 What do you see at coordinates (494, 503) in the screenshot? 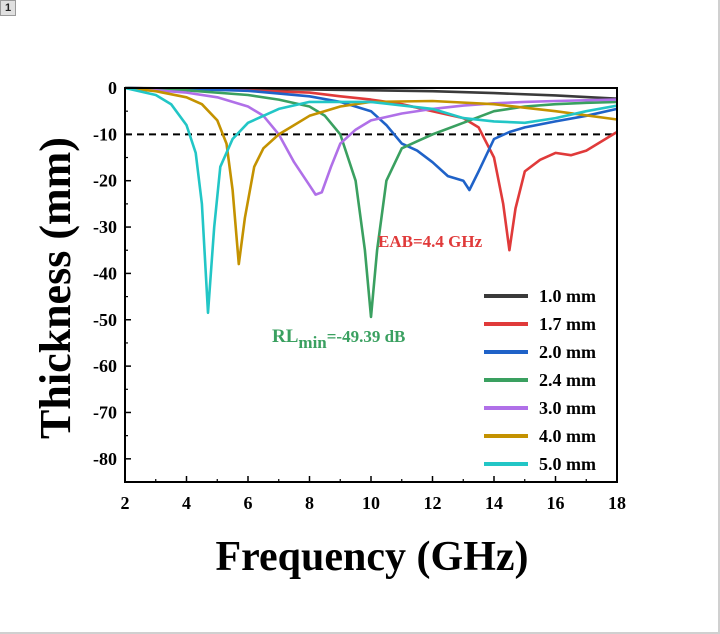
I see `x-tick-label: 14` at bounding box center [494, 503].